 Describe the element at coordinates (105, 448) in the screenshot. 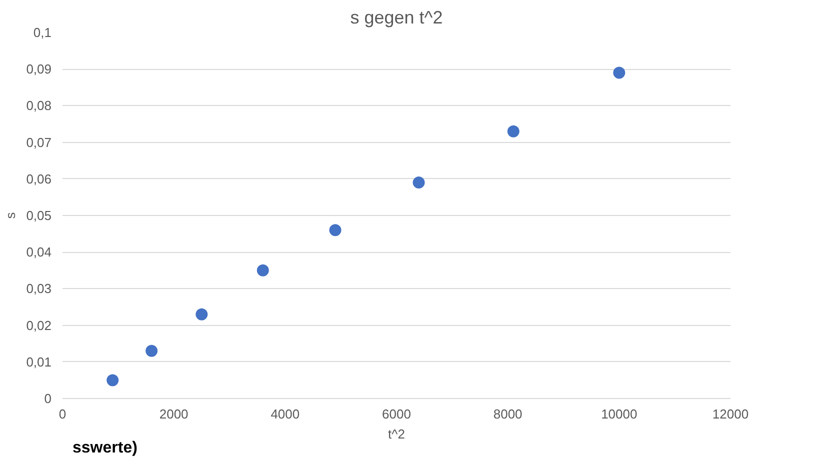

I see `text: sswerte)` at that location.